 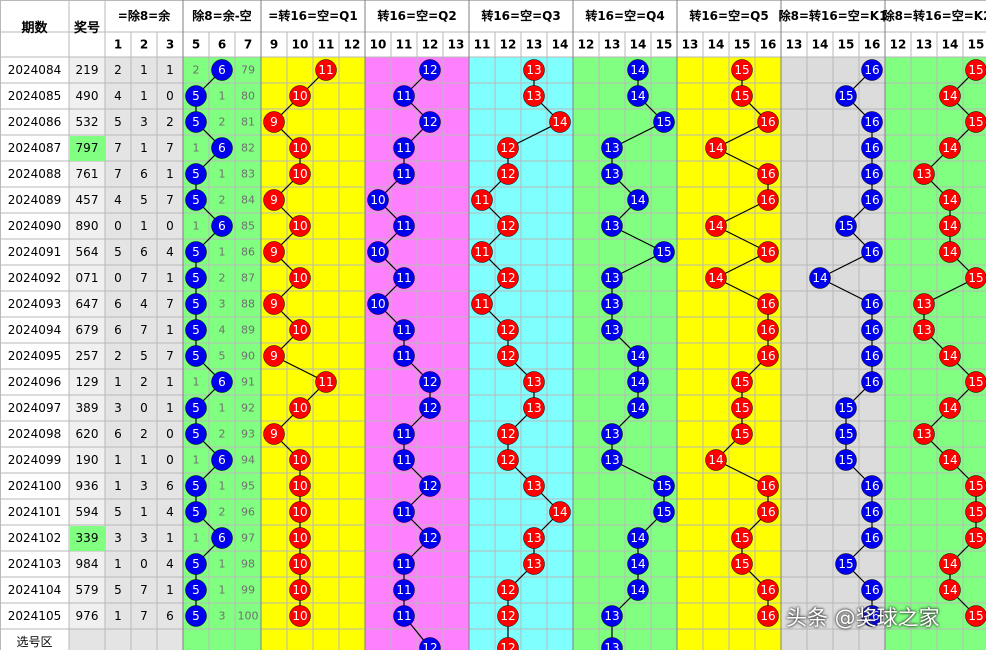 I want to click on empty-count-cell: 84, so click(x=248, y=200).